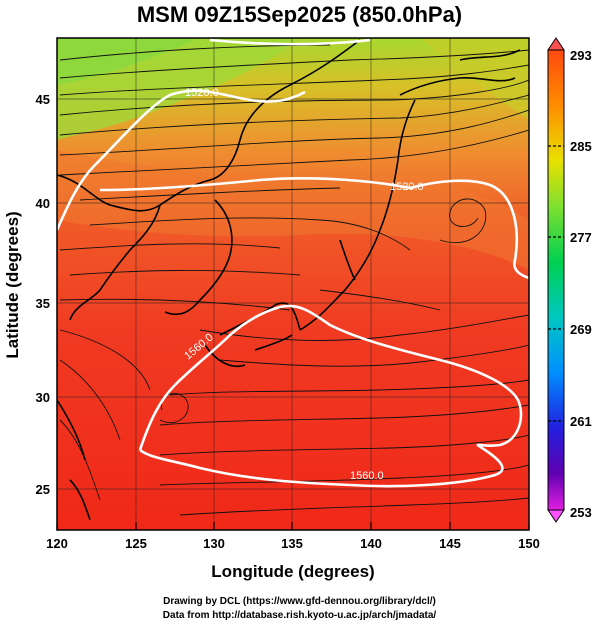  Describe the element at coordinates (214, 543) in the screenshot. I see `x-tick-label: 130` at that location.